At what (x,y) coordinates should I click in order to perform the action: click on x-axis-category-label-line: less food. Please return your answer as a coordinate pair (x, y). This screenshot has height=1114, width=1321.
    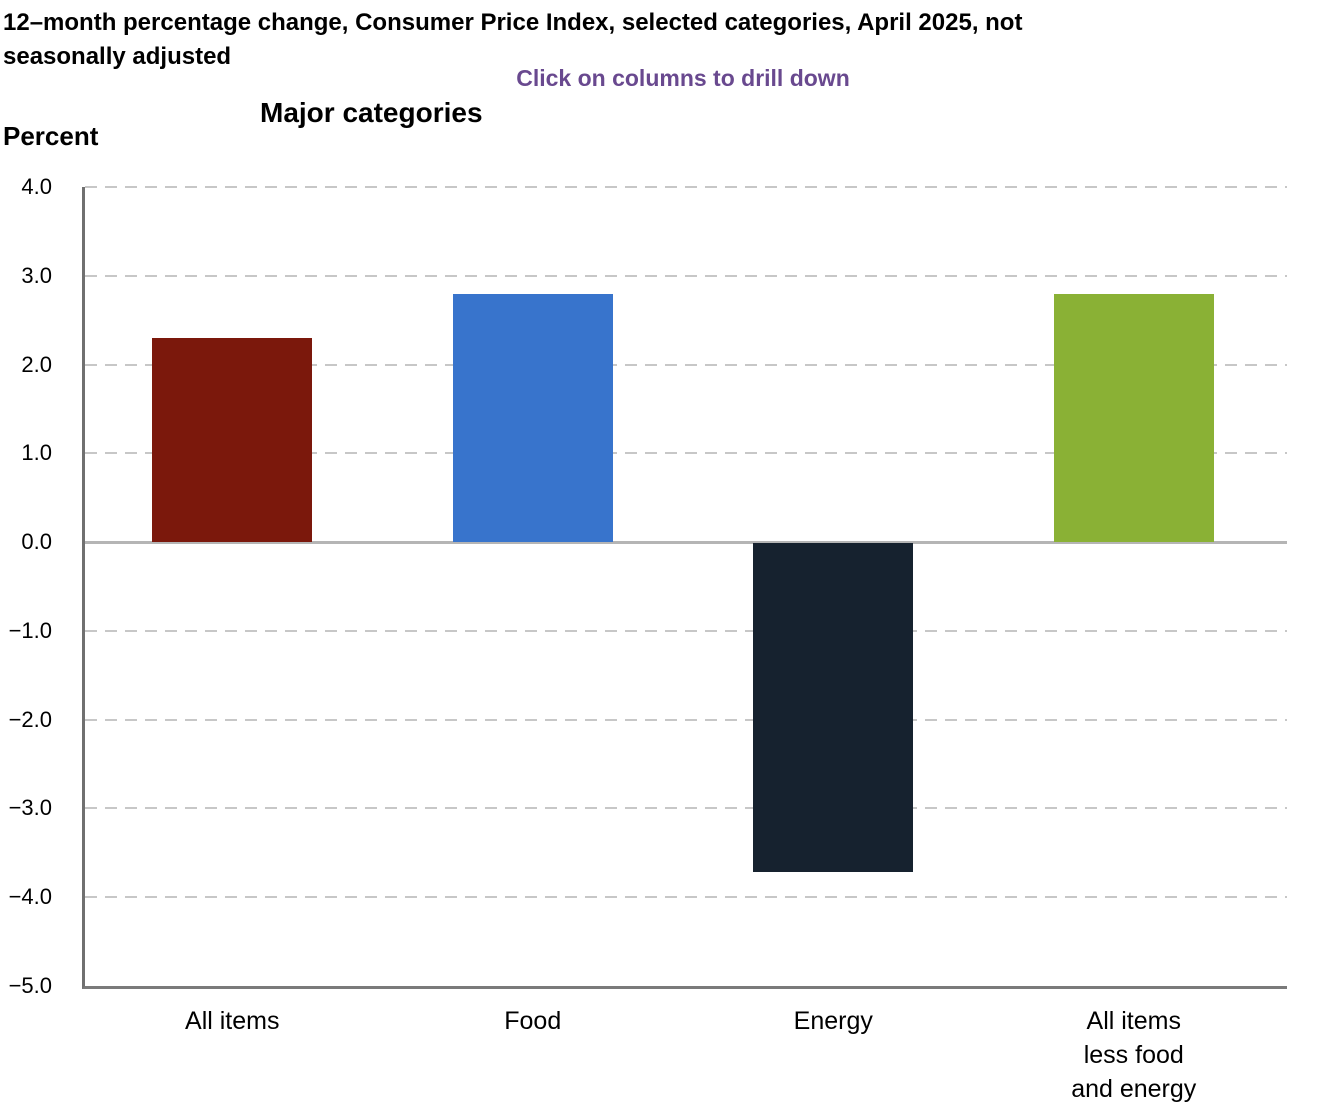
    Looking at the image, I should click on (1133, 1055).